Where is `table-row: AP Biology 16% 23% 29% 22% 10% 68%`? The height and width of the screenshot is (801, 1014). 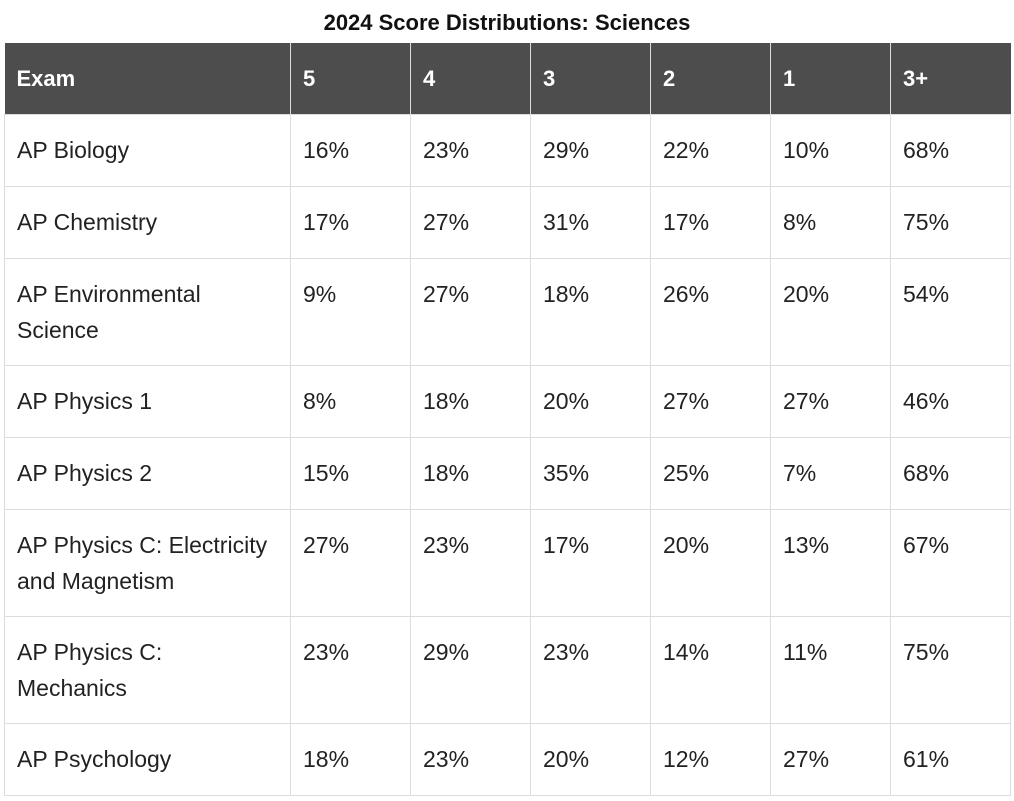 table-row: AP Biology 16% 23% 29% 22% 10% 68% is located at coordinates (507, 150).